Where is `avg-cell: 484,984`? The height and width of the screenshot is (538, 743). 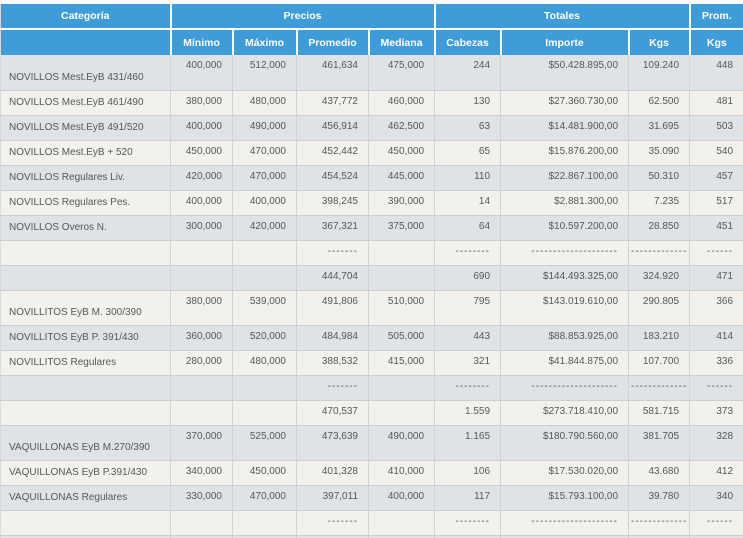
avg-cell: 484,984 is located at coordinates (332, 338).